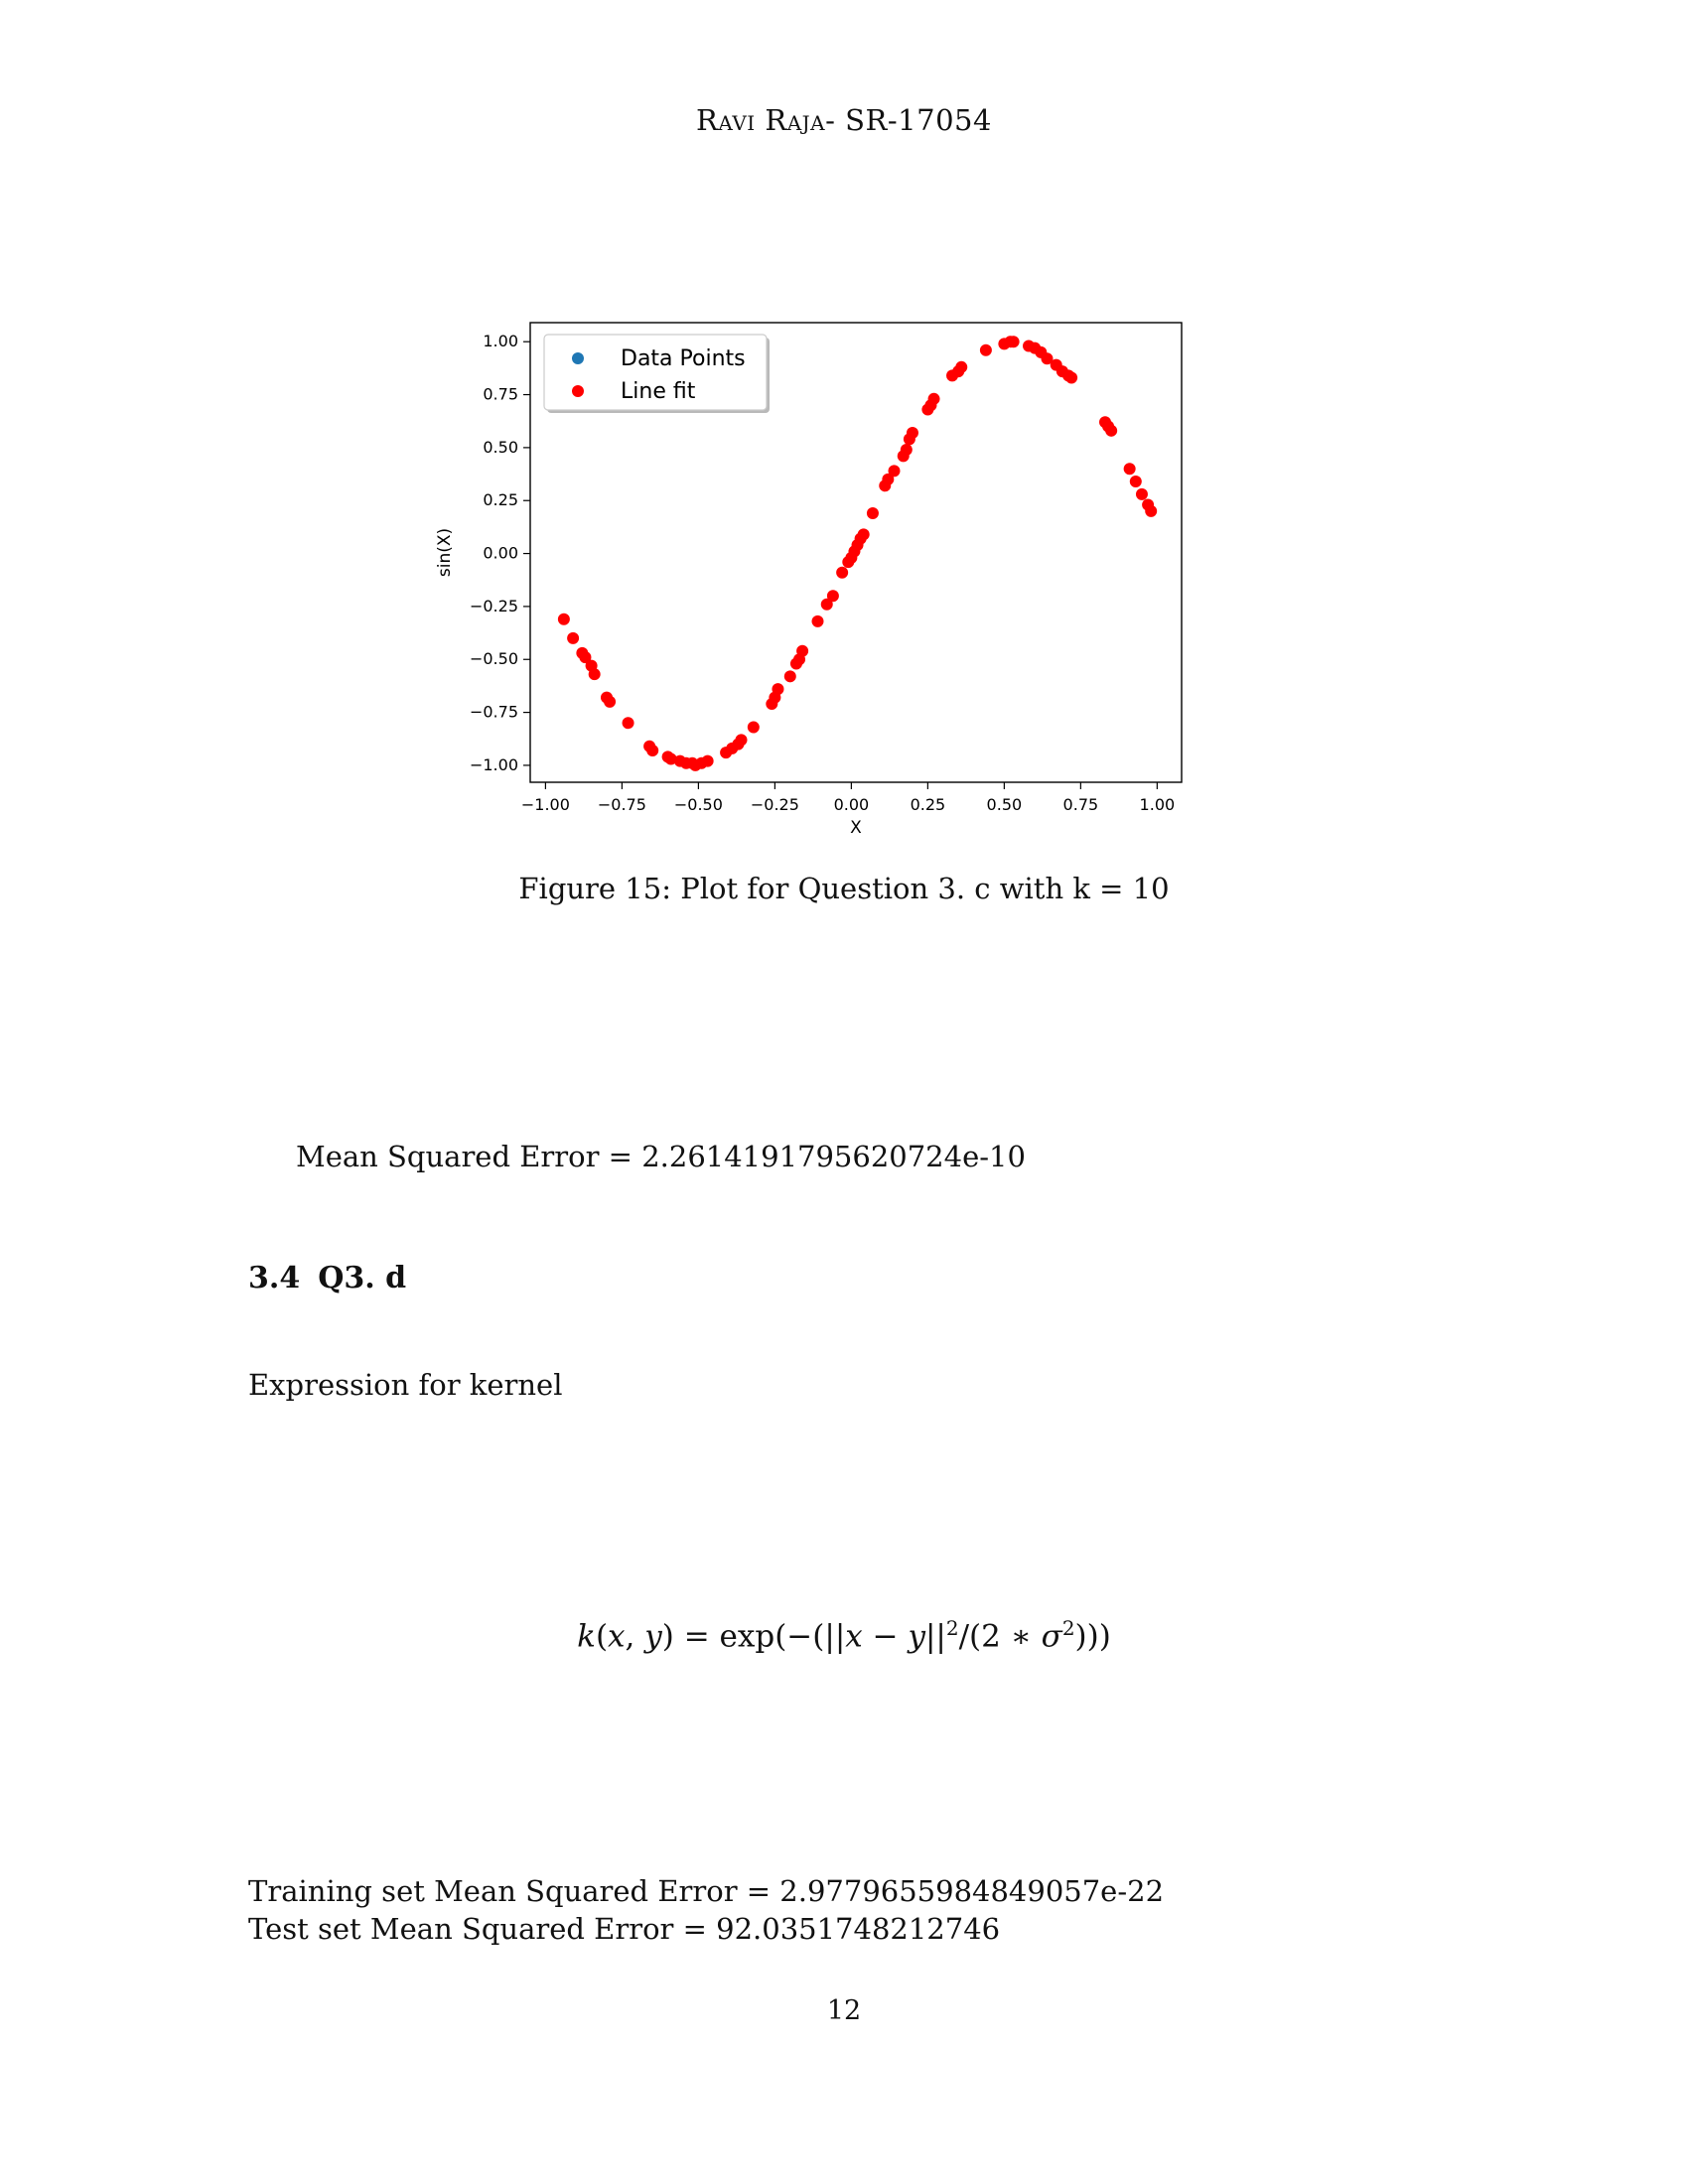 This screenshot has width=1688, height=2184. Describe the element at coordinates (500, 447) in the screenshot. I see `y-tick-label: 0.50` at that location.